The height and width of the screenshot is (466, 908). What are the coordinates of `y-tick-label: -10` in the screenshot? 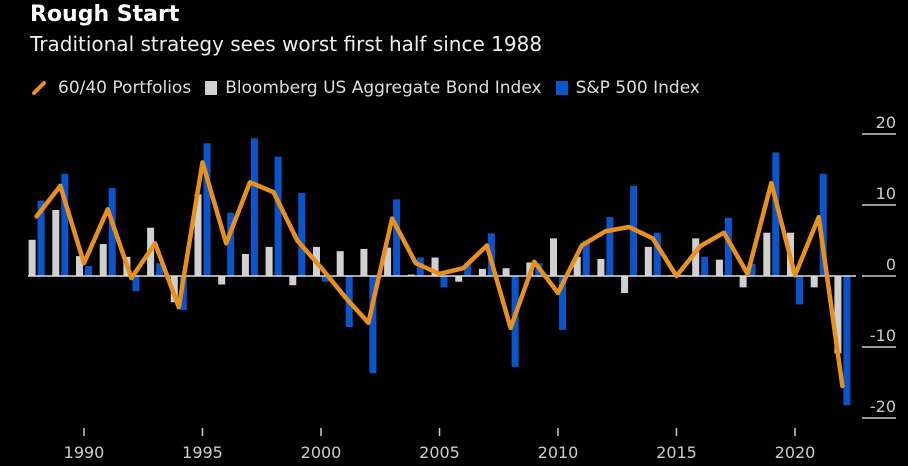 It's located at (883, 335).